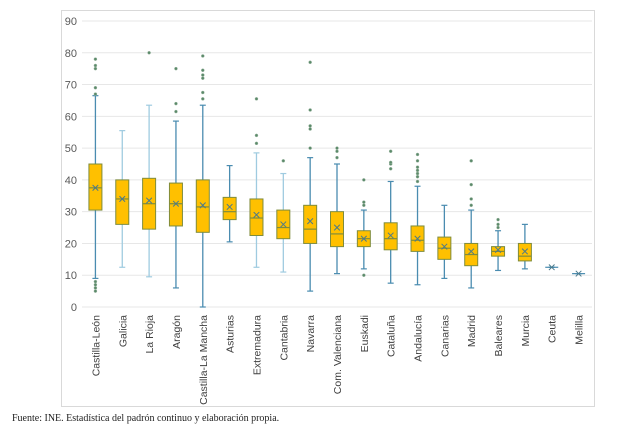  Describe the element at coordinates (284, 338) in the screenshot. I see `x-category-label: Cantabria` at that location.